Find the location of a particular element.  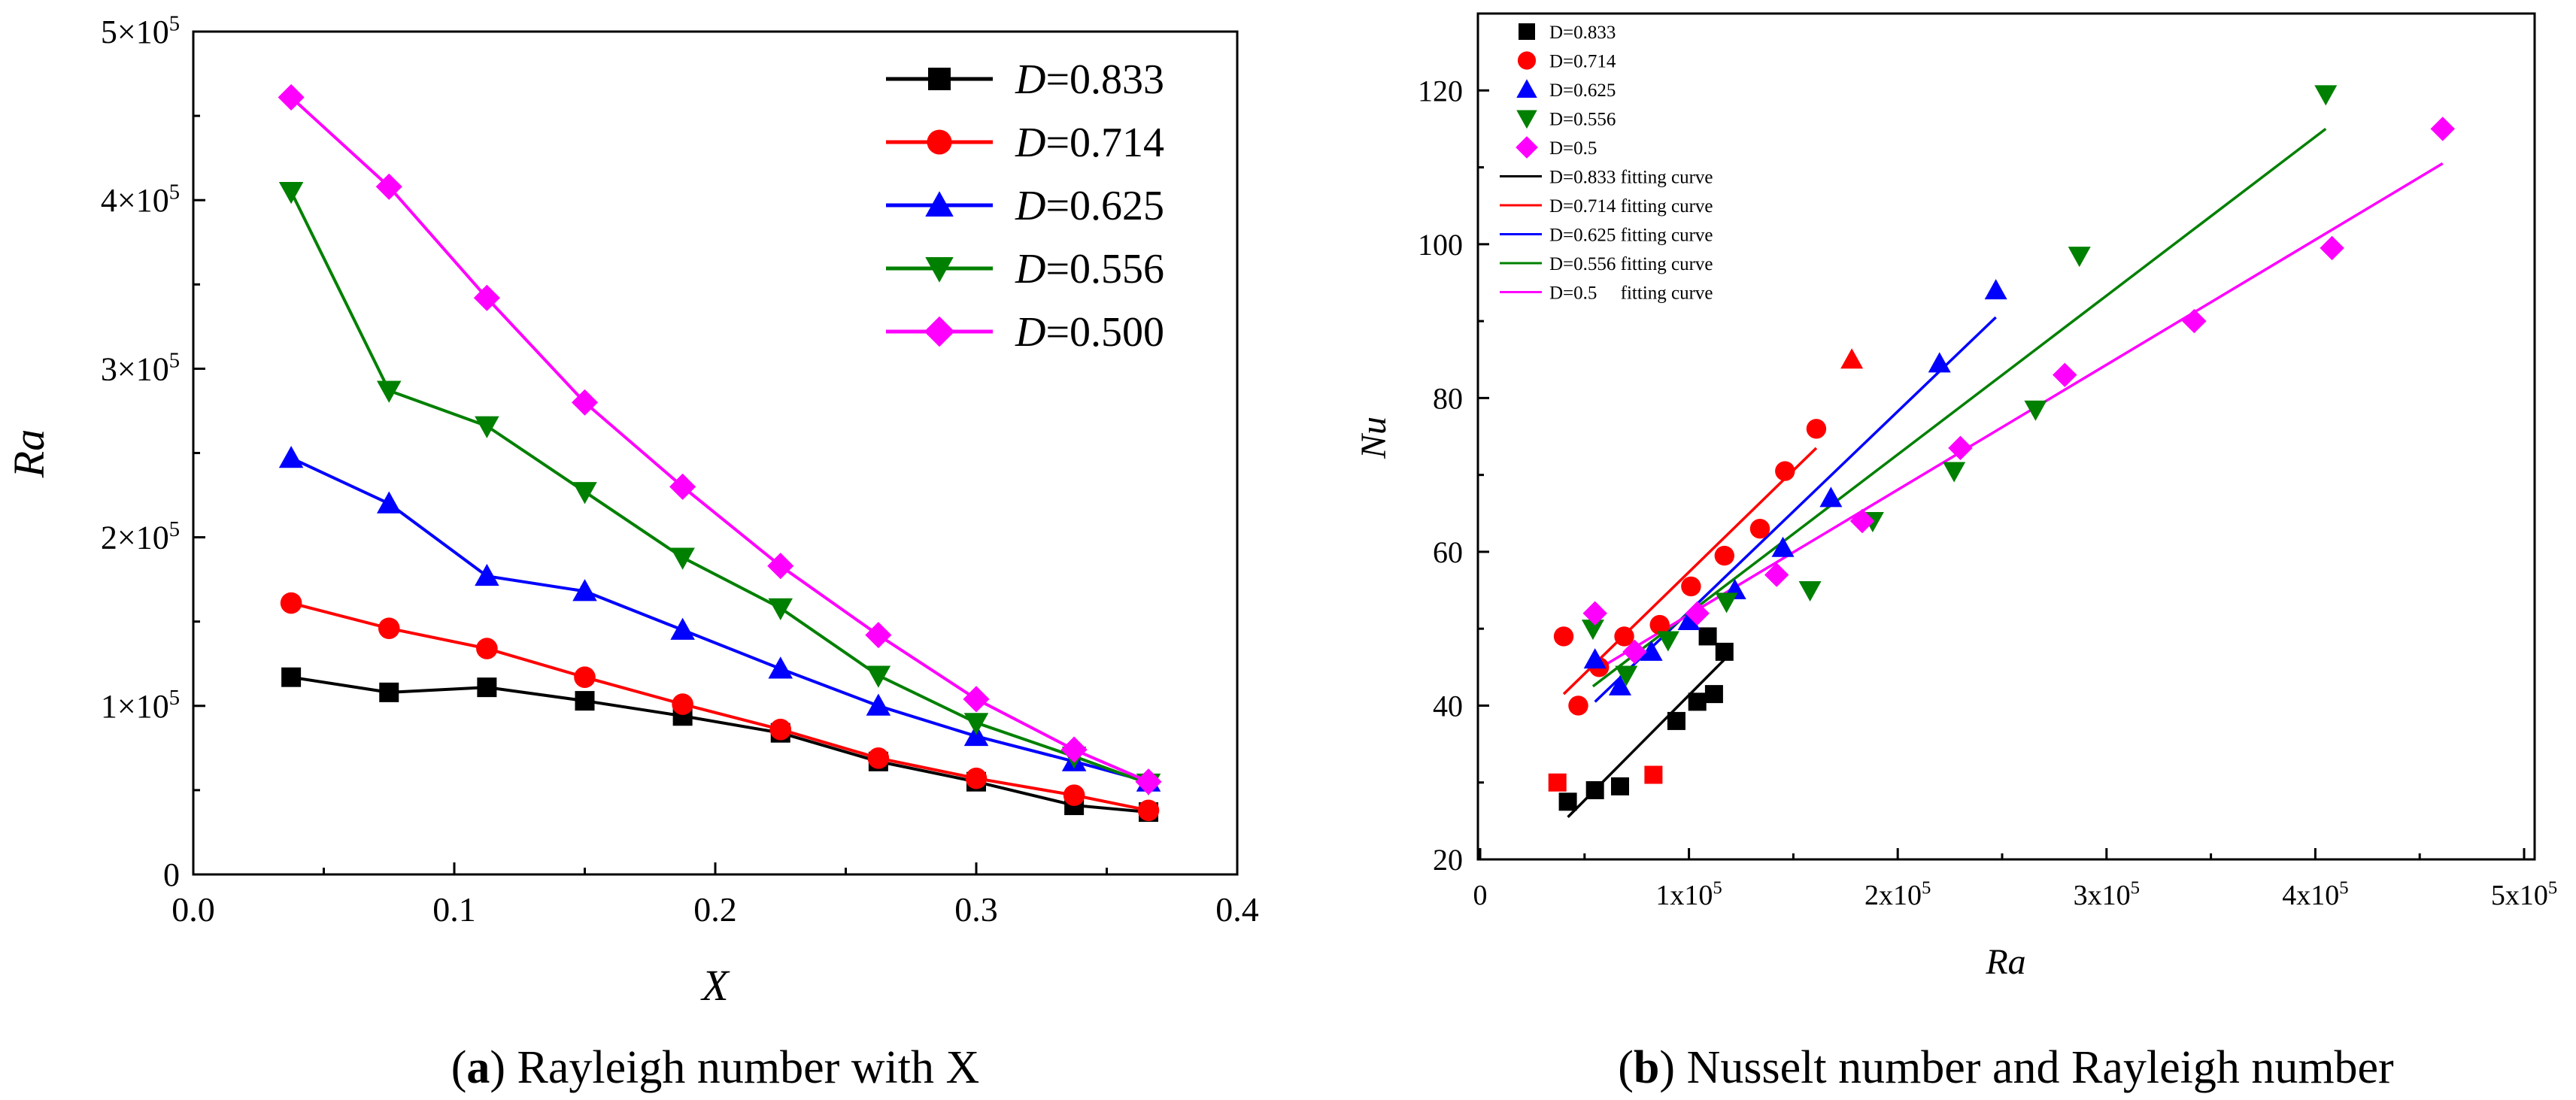

panel-label-b: b is located at coordinates (1646, 1067).